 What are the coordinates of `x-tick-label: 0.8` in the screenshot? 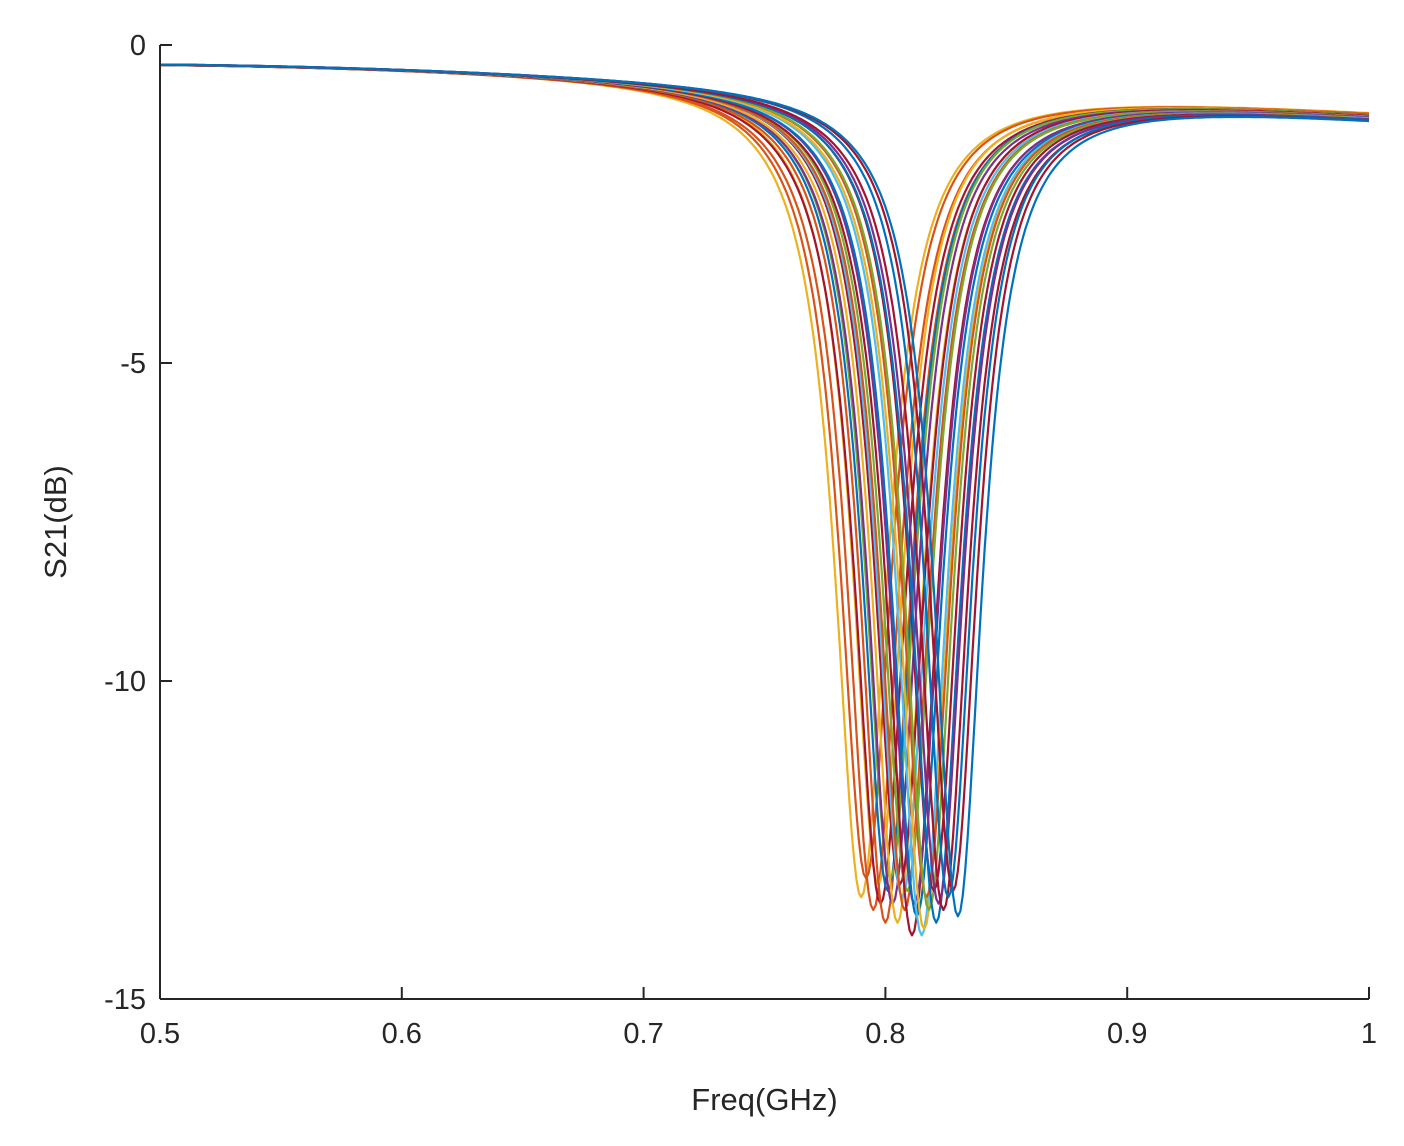 It's located at (885, 1034).